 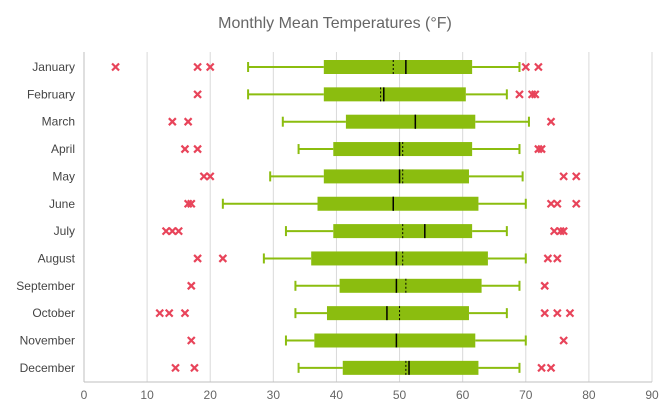 What do you see at coordinates (147, 395) in the screenshot?
I see `x-tick-label: 10` at bounding box center [147, 395].